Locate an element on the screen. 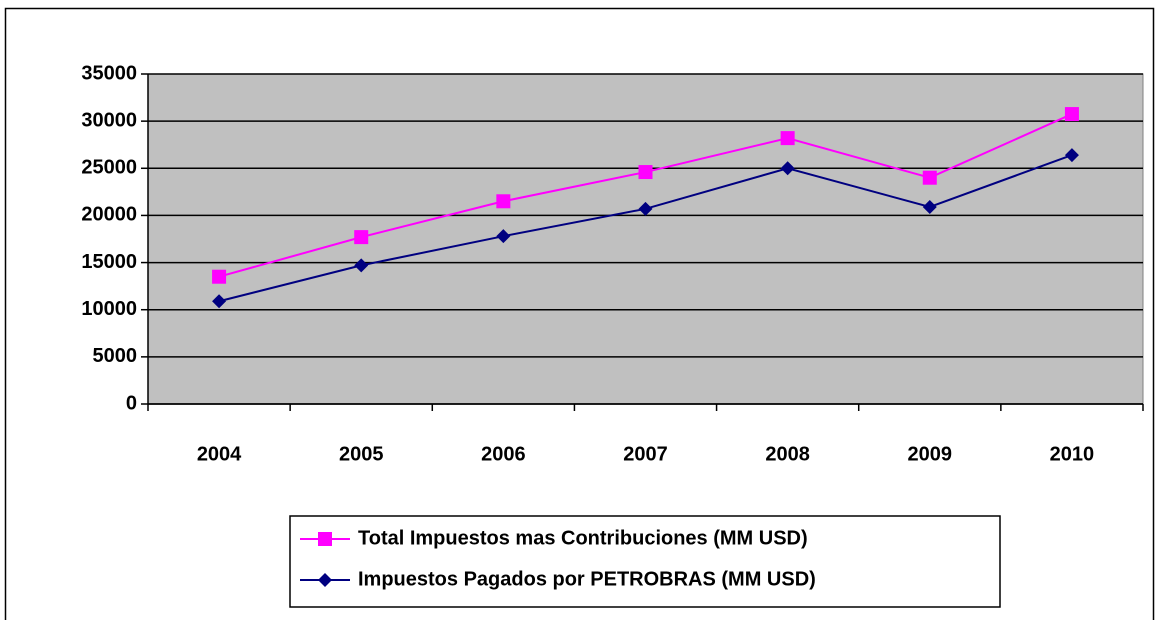 This screenshot has height=620, width=1159. x-tick-label: 2005 is located at coordinates (361, 454).